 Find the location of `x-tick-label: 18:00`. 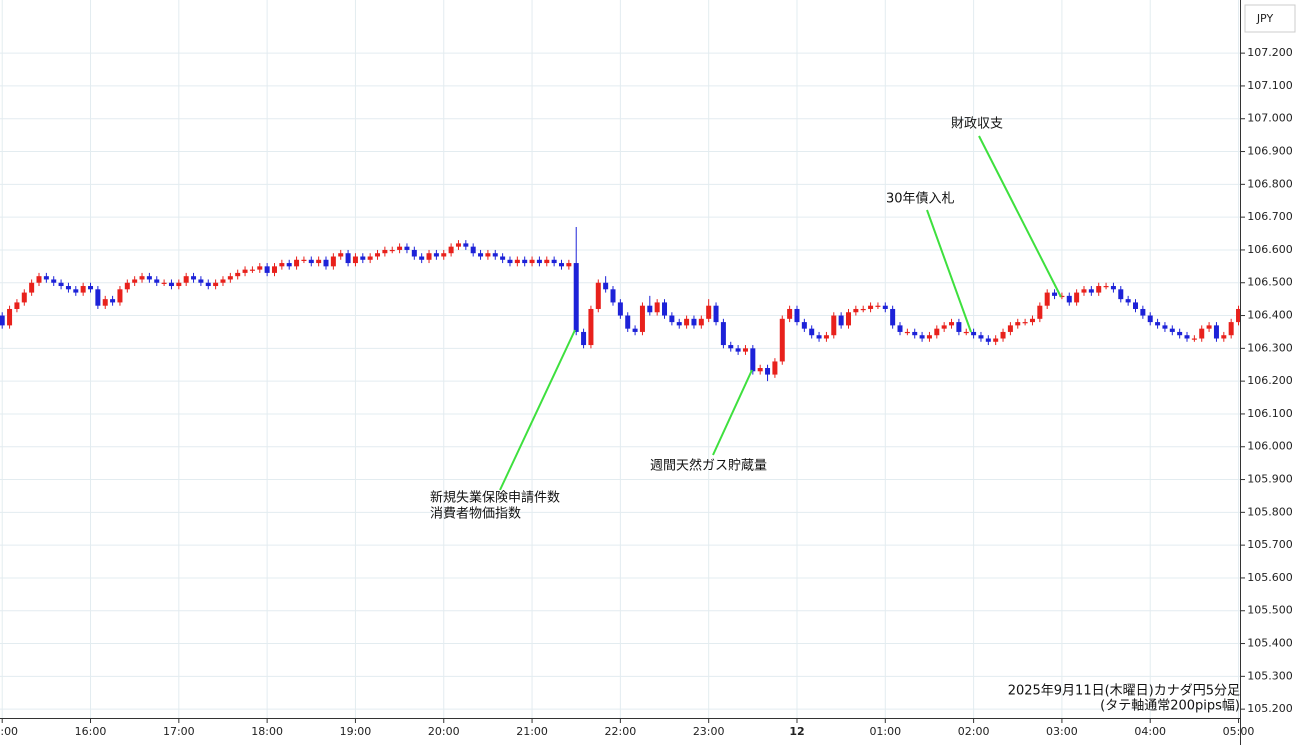

x-tick-label: 18:00 is located at coordinates (267, 731).